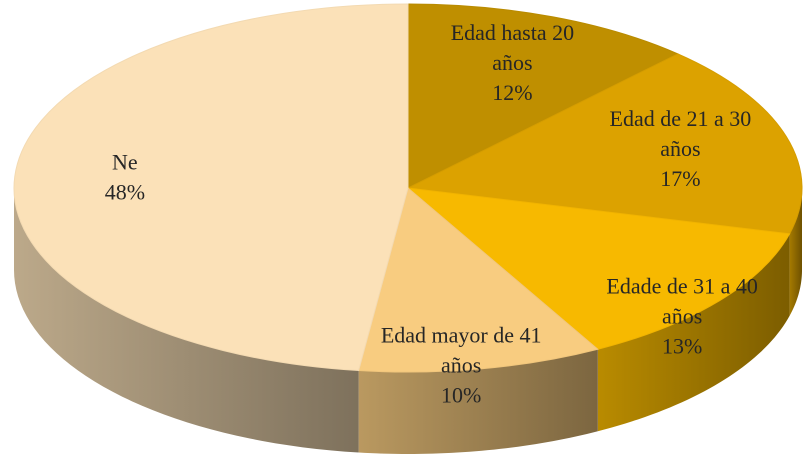 Image resolution: width=812 pixels, height=472 pixels. I want to click on value-label: 13%, so click(682, 345).